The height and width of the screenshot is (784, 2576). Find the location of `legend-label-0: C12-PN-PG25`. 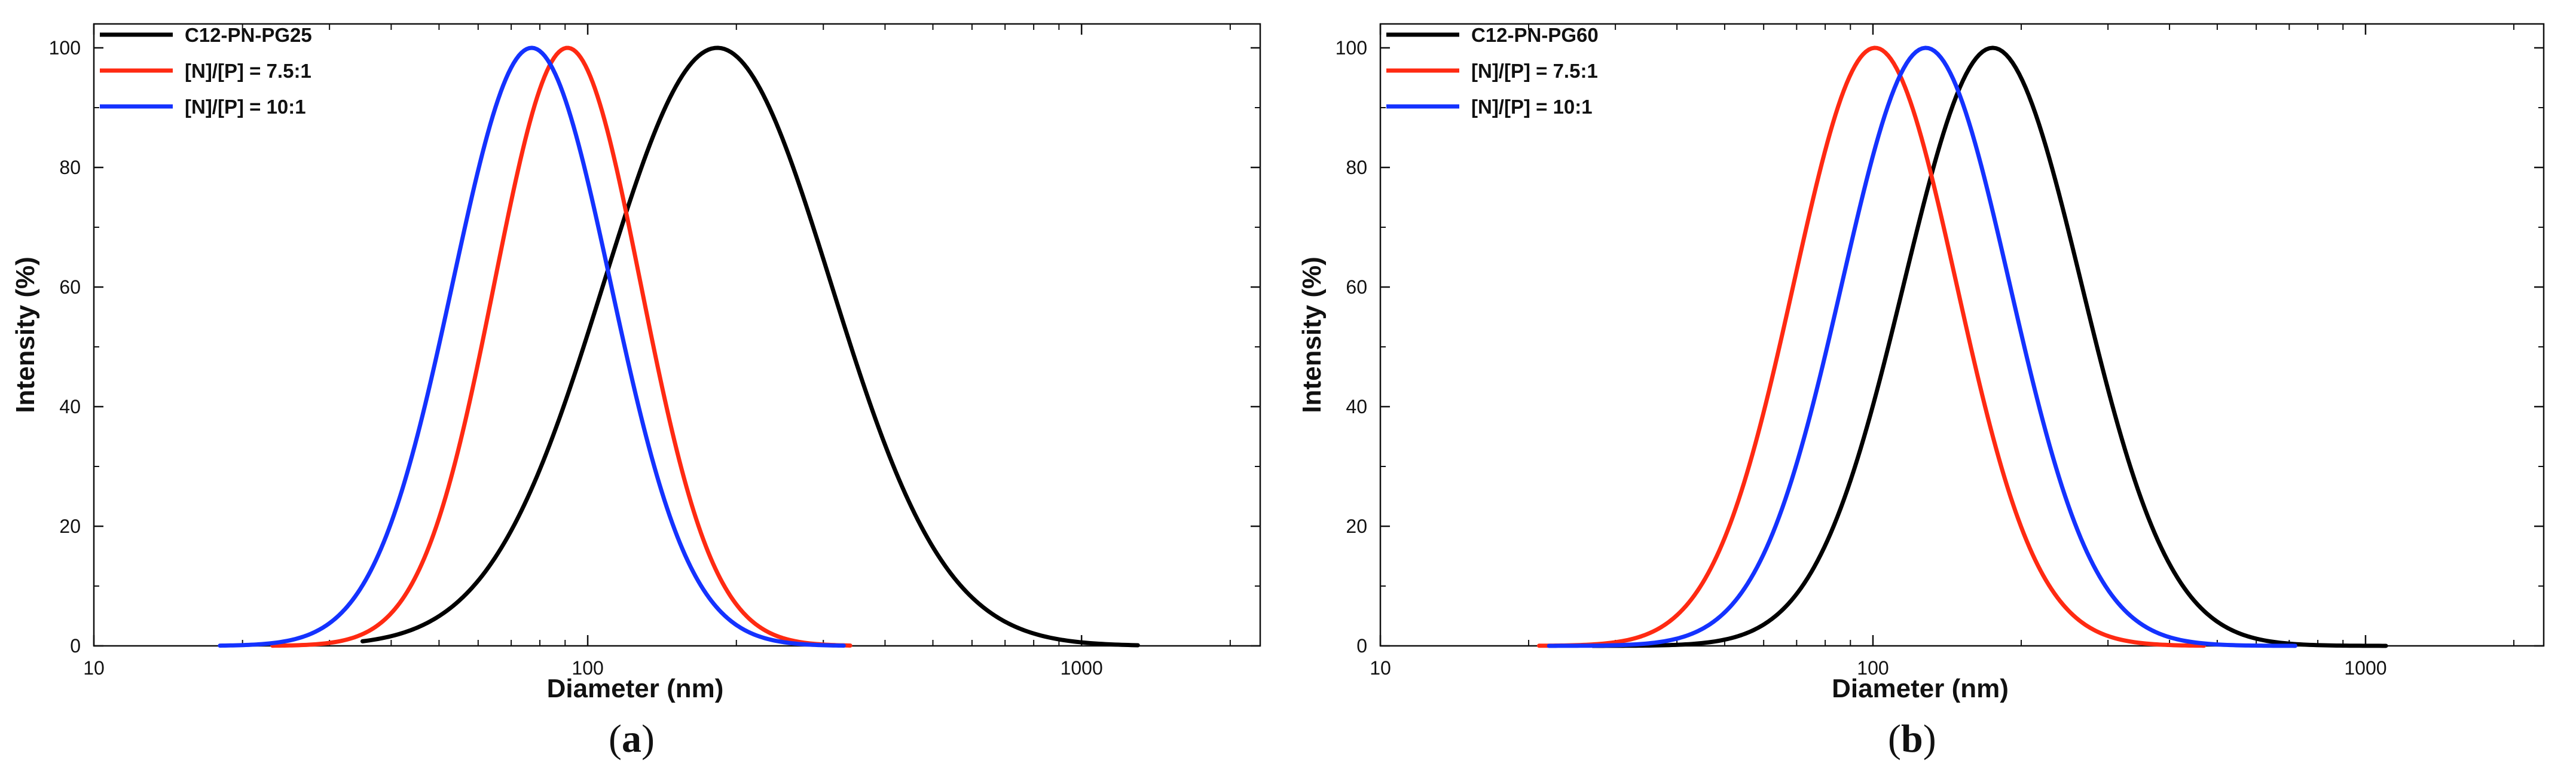

legend-label-0: C12-PN-PG25 is located at coordinates (249, 35).